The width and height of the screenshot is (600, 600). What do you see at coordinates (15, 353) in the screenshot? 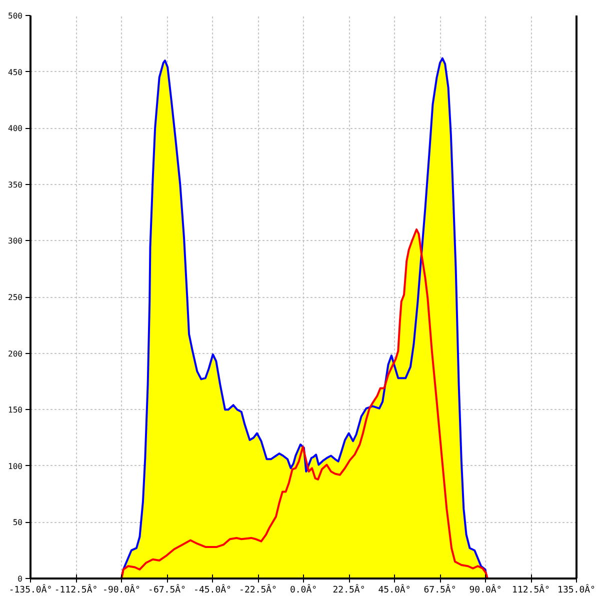
I see `y-tick-label: 200` at bounding box center [15, 353].